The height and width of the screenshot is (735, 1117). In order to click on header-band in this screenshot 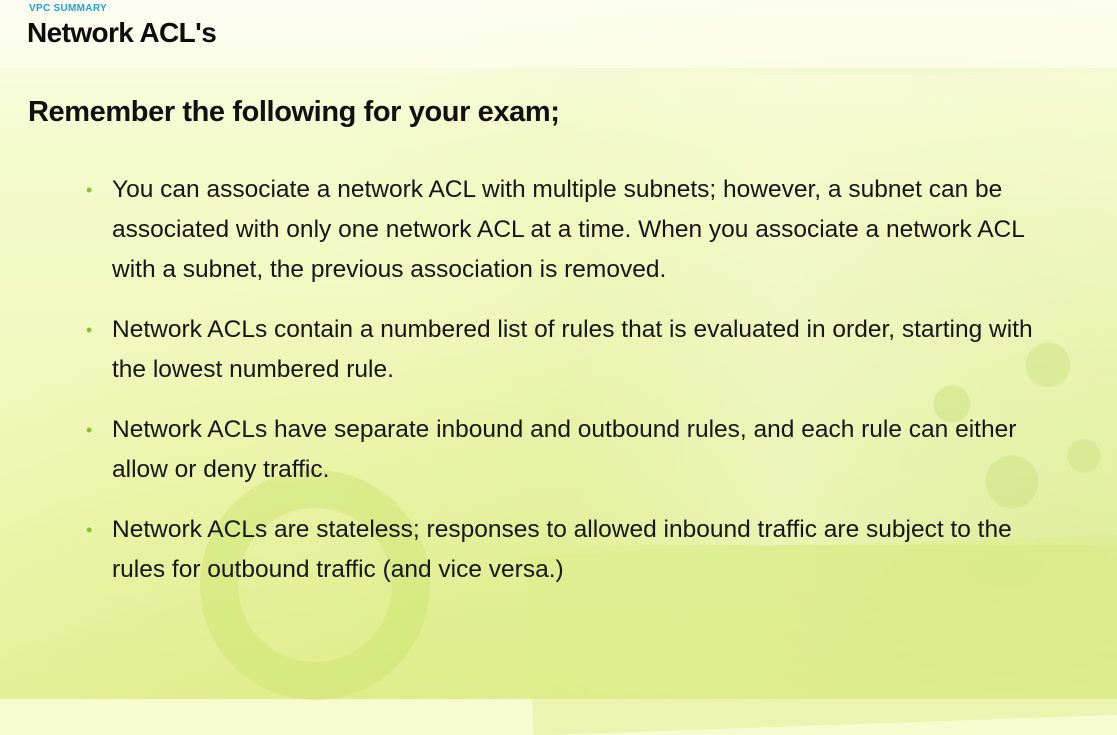, I will do `click(558, 34)`.